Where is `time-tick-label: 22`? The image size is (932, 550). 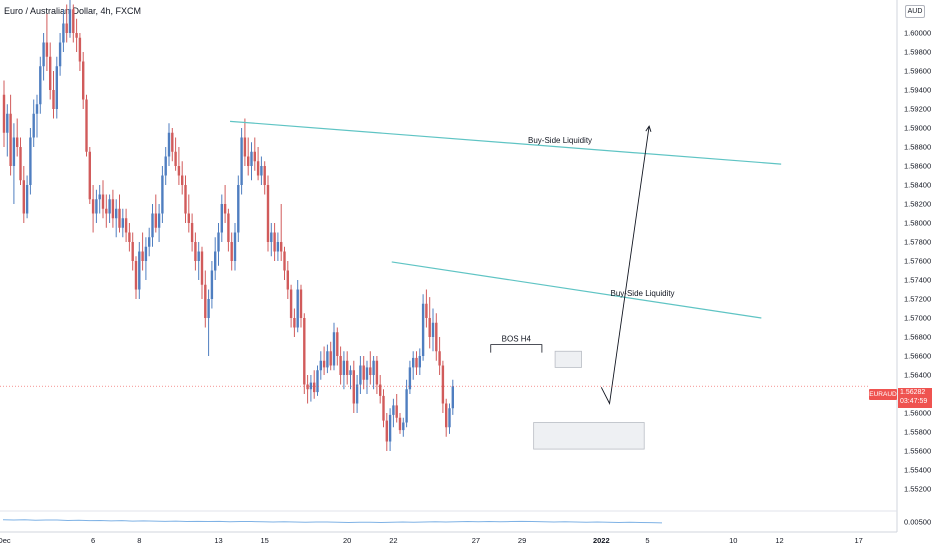 time-tick-label: 22 is located at coordinates (393, 540).